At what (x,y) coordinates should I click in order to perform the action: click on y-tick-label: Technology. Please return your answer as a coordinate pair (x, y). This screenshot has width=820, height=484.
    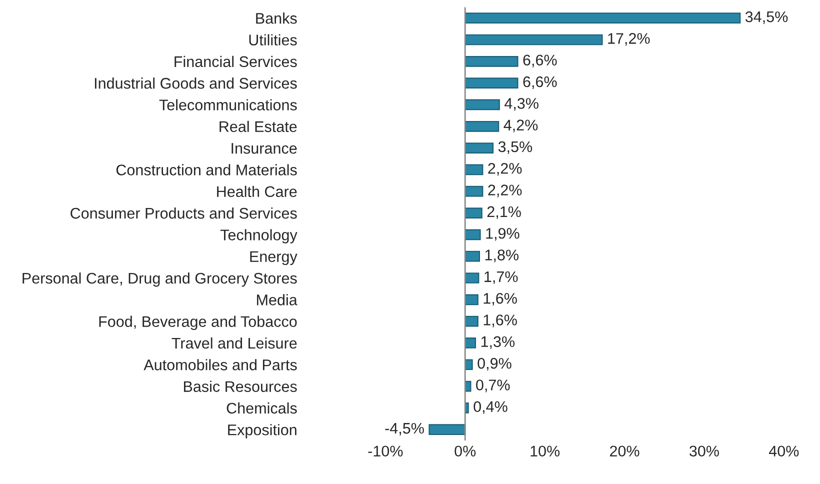
    Looking at the image, I should click on (259, 236).